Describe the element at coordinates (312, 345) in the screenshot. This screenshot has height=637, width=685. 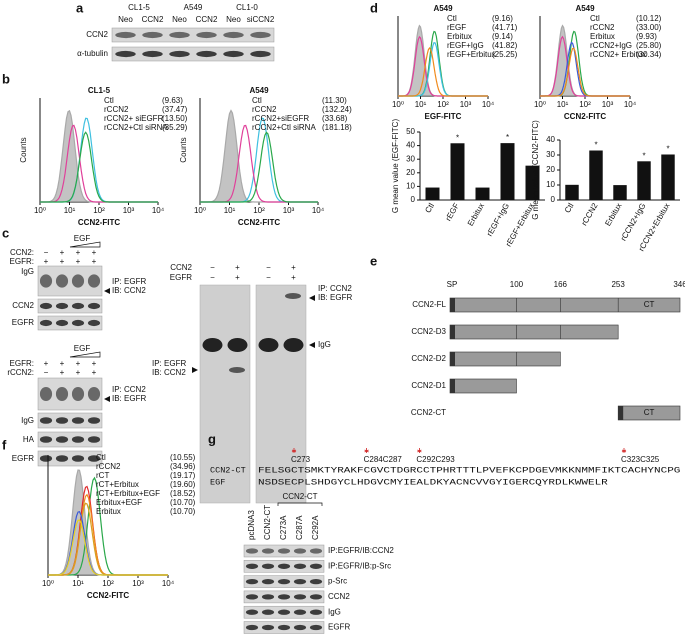
I see `arrowhead` at that location.